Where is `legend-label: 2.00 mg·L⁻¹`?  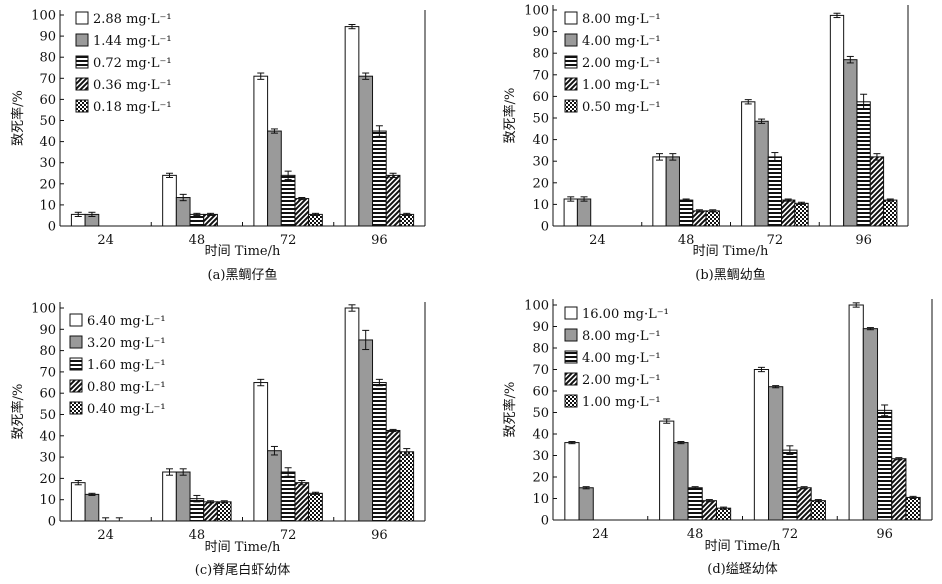 legend-label: 2.00 mg·L⁻¹ is located at coordinates (621, 63).